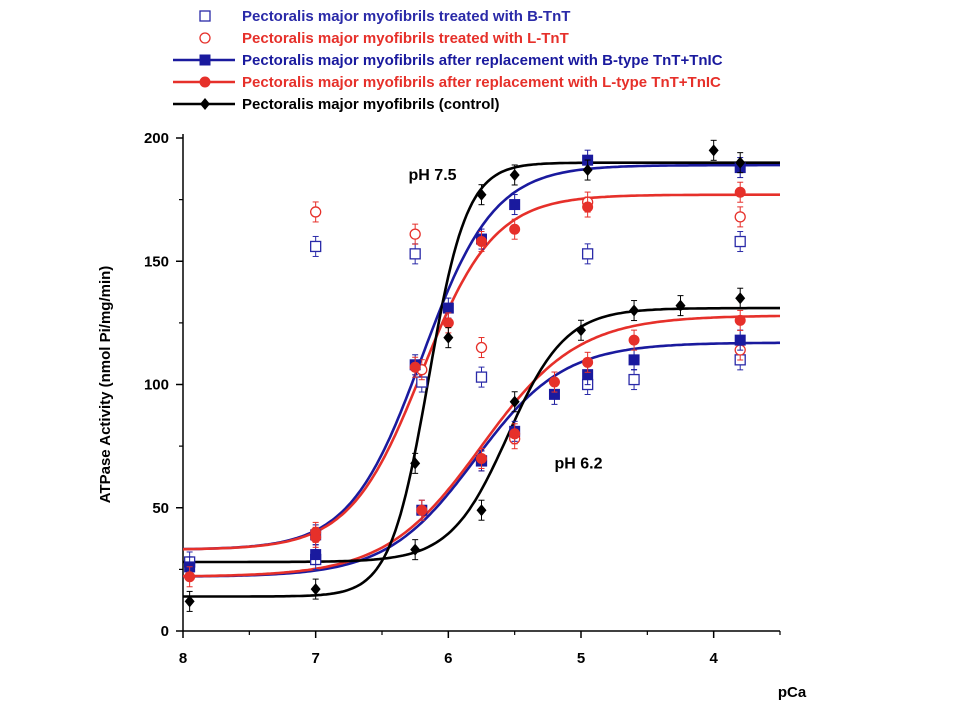  I want to click on annotations: pH 7.5 pH 6.2, so click(506, 319).